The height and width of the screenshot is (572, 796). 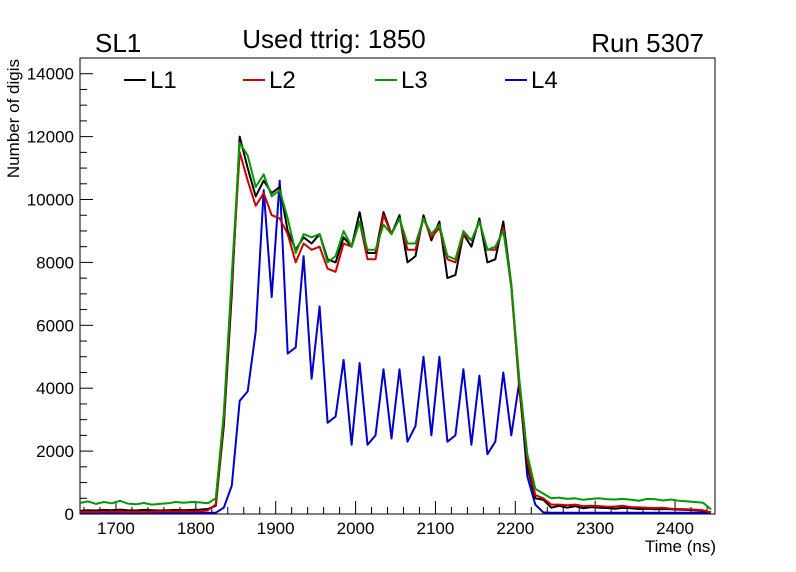 What do you see at coordinates (680, 546) in the screenshot?
I see `x-axis-label: Time (ns)` at bounding box center [680, 546].